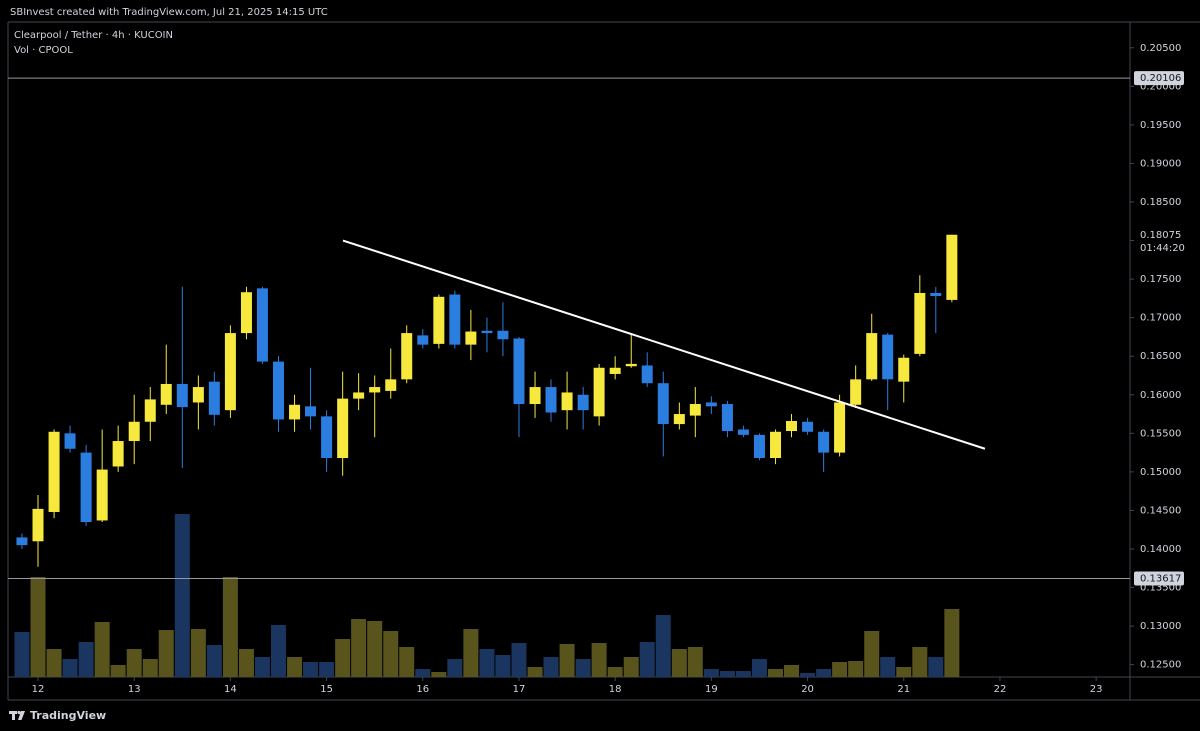 The width and height of the screenshot is (1200, 731). What do you see at coordinates (1000, 689) in the screenshot?
I see `x-tick-label: 22` at bounding box center [1000, 689].